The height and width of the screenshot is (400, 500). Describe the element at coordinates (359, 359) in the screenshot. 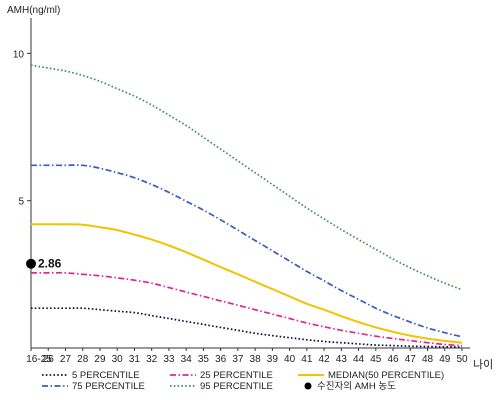

I see `x-tick-label: 44` at that location.